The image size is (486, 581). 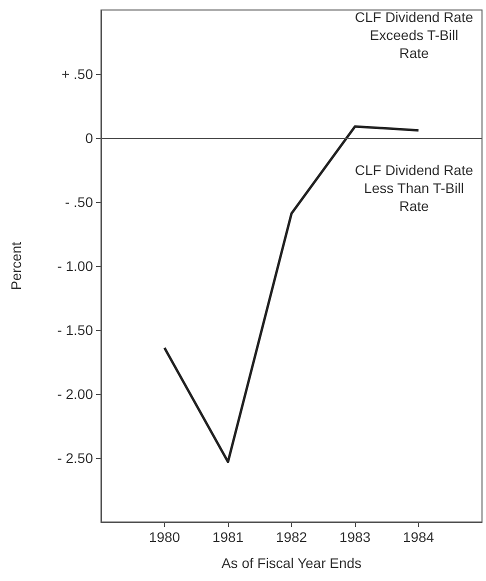 I want to click on y-axis-title: Percent, so click(x=16, y=266).